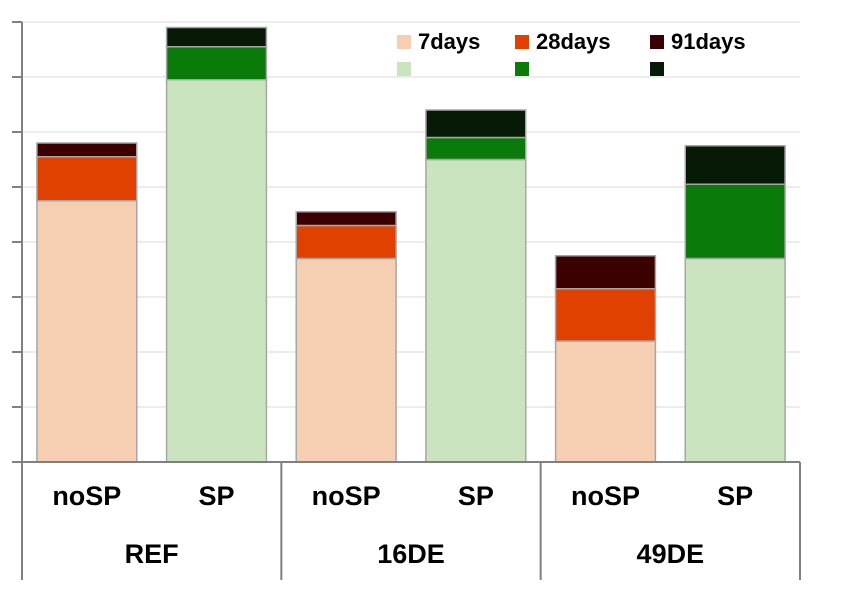 This screenshot has width=850, height=595. I want to click on bar-segment-16de-nosp-91days, so click(346, 219).